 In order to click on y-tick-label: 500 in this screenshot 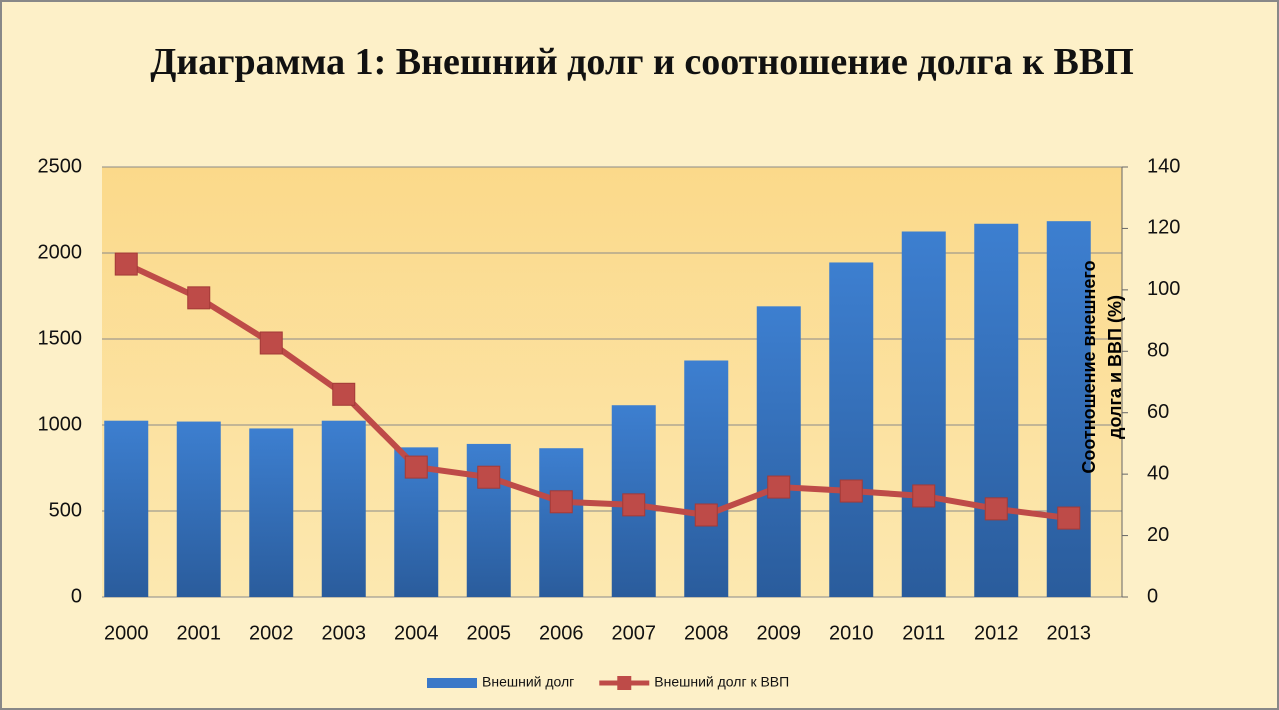, I will do `click(65, 510)`.